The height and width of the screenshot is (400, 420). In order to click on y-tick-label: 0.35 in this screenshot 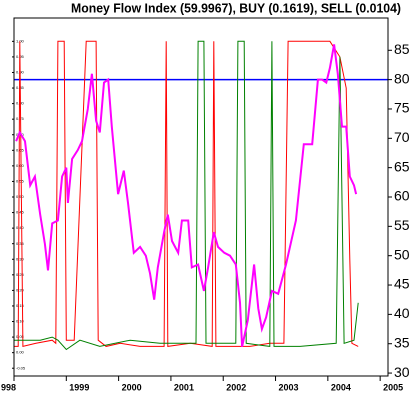, I will do `click(20, 243)`.